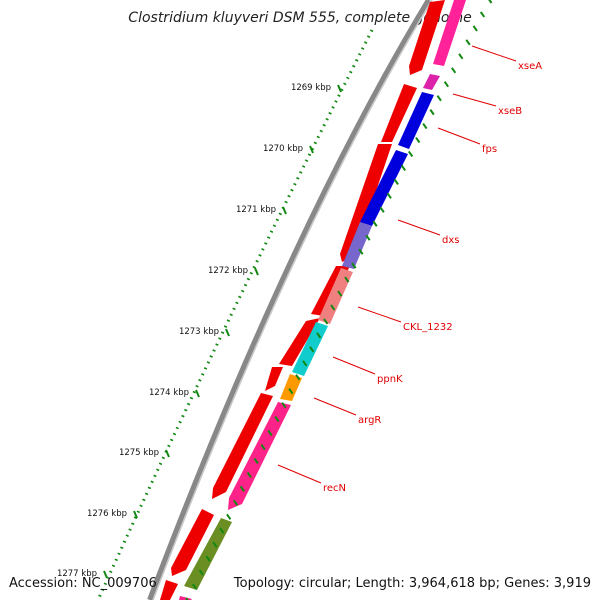  What do you see at coordinates (77, 574) in the screenshot?
I see `ruler-label: 1277 kbp` at bounding box center [77, 574].